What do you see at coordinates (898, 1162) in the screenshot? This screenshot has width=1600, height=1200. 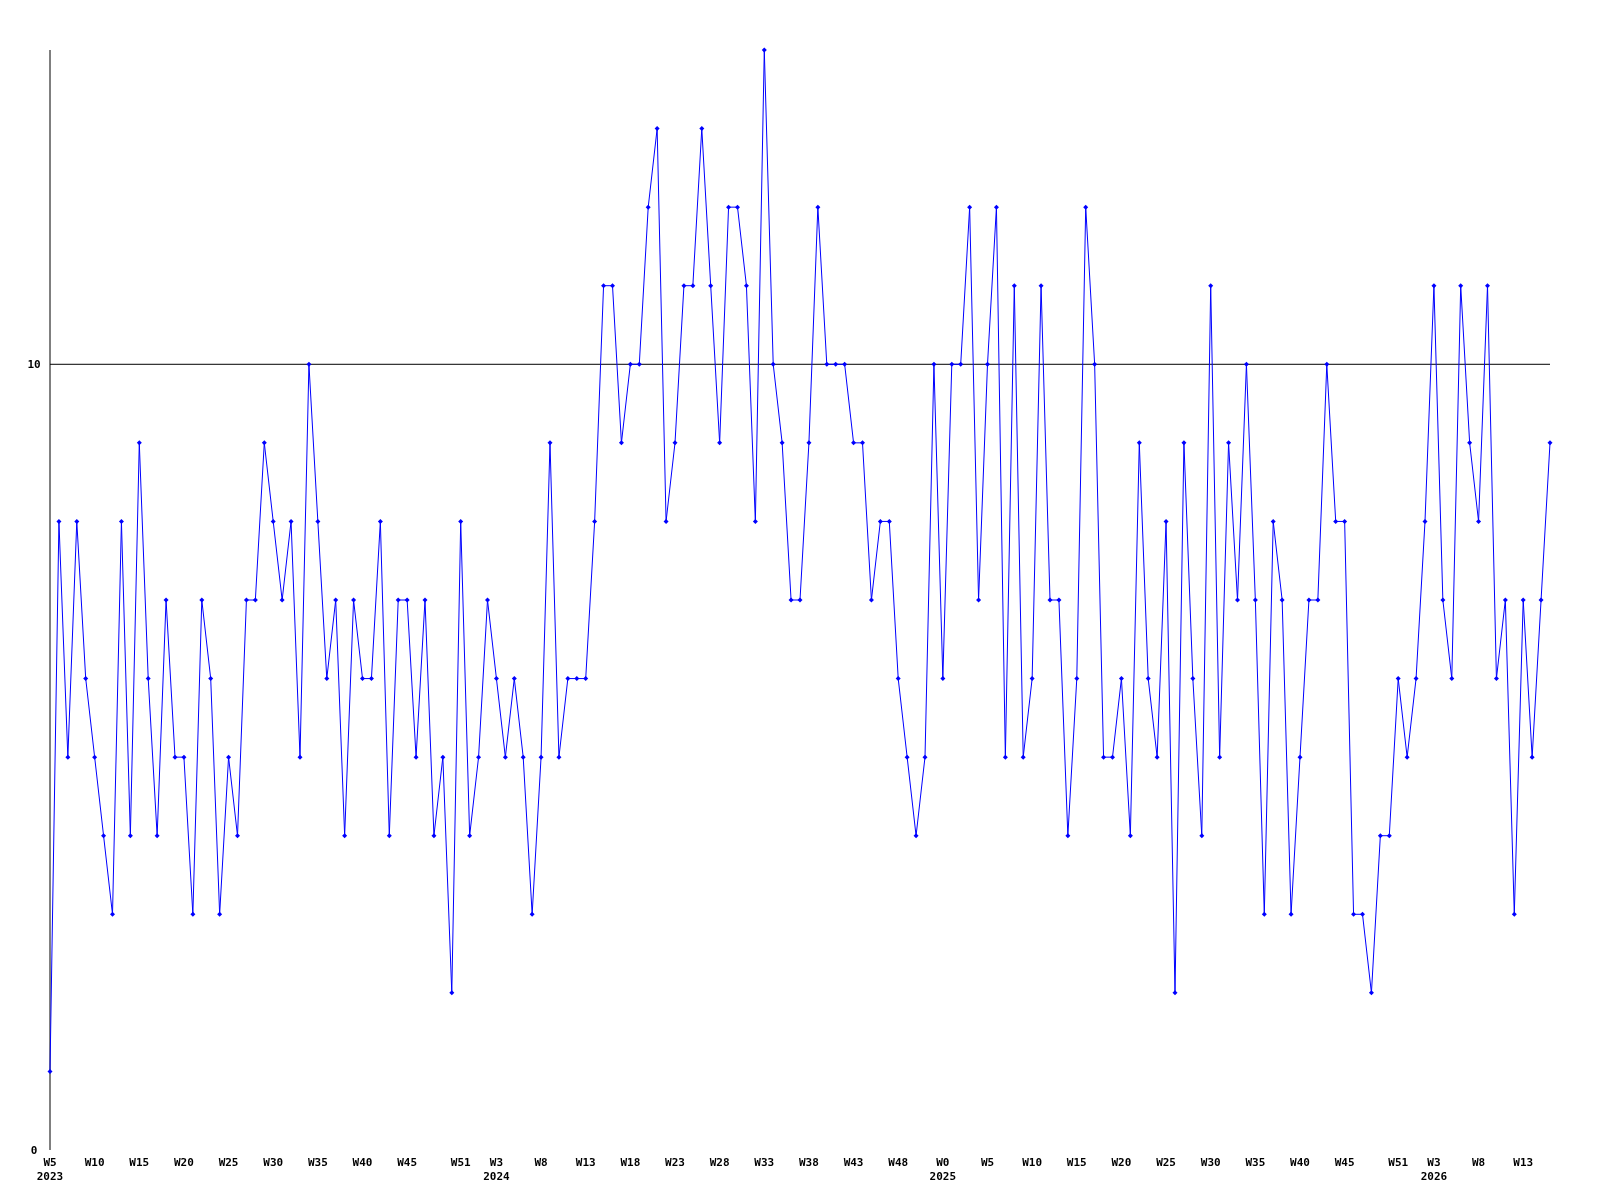 I see `x-tick-label: W48` at bounding box center [898, 1162].